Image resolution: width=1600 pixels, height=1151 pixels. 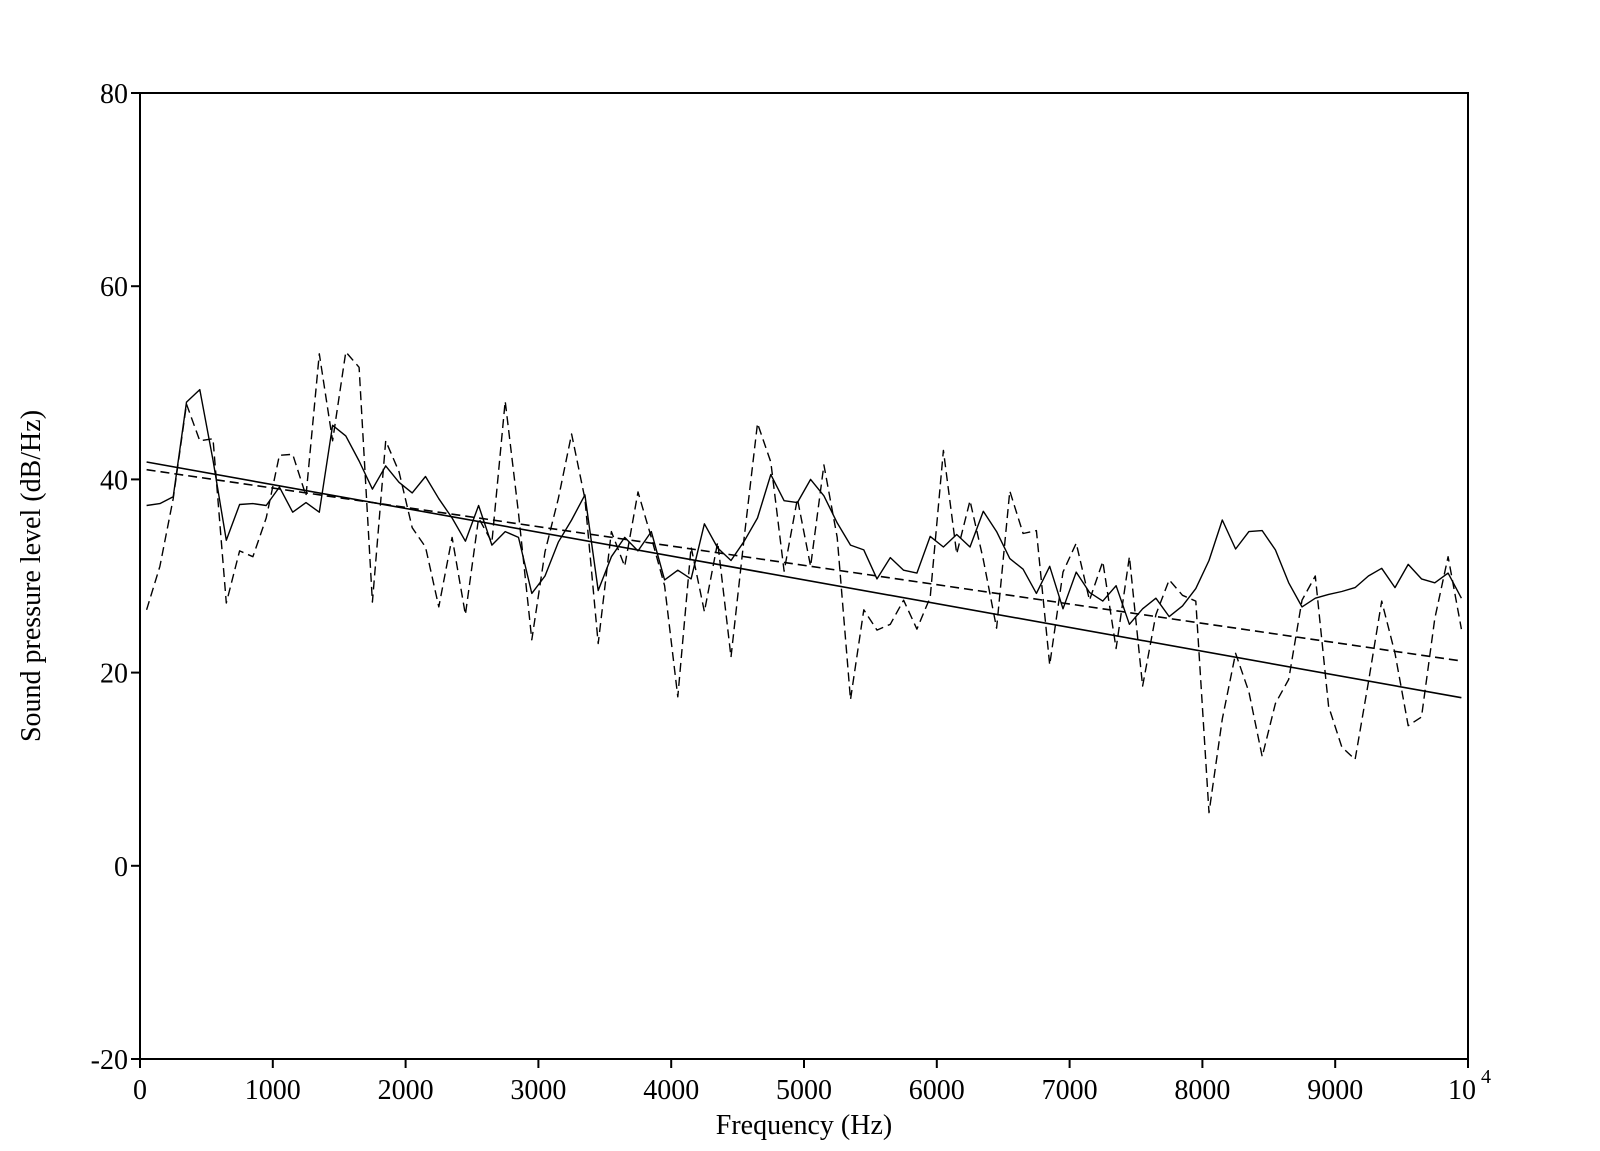 What do you see at coordinates (114, 480) in the screenshot?
I see `y-tick-label: 40` at bounding box center [114, 480].